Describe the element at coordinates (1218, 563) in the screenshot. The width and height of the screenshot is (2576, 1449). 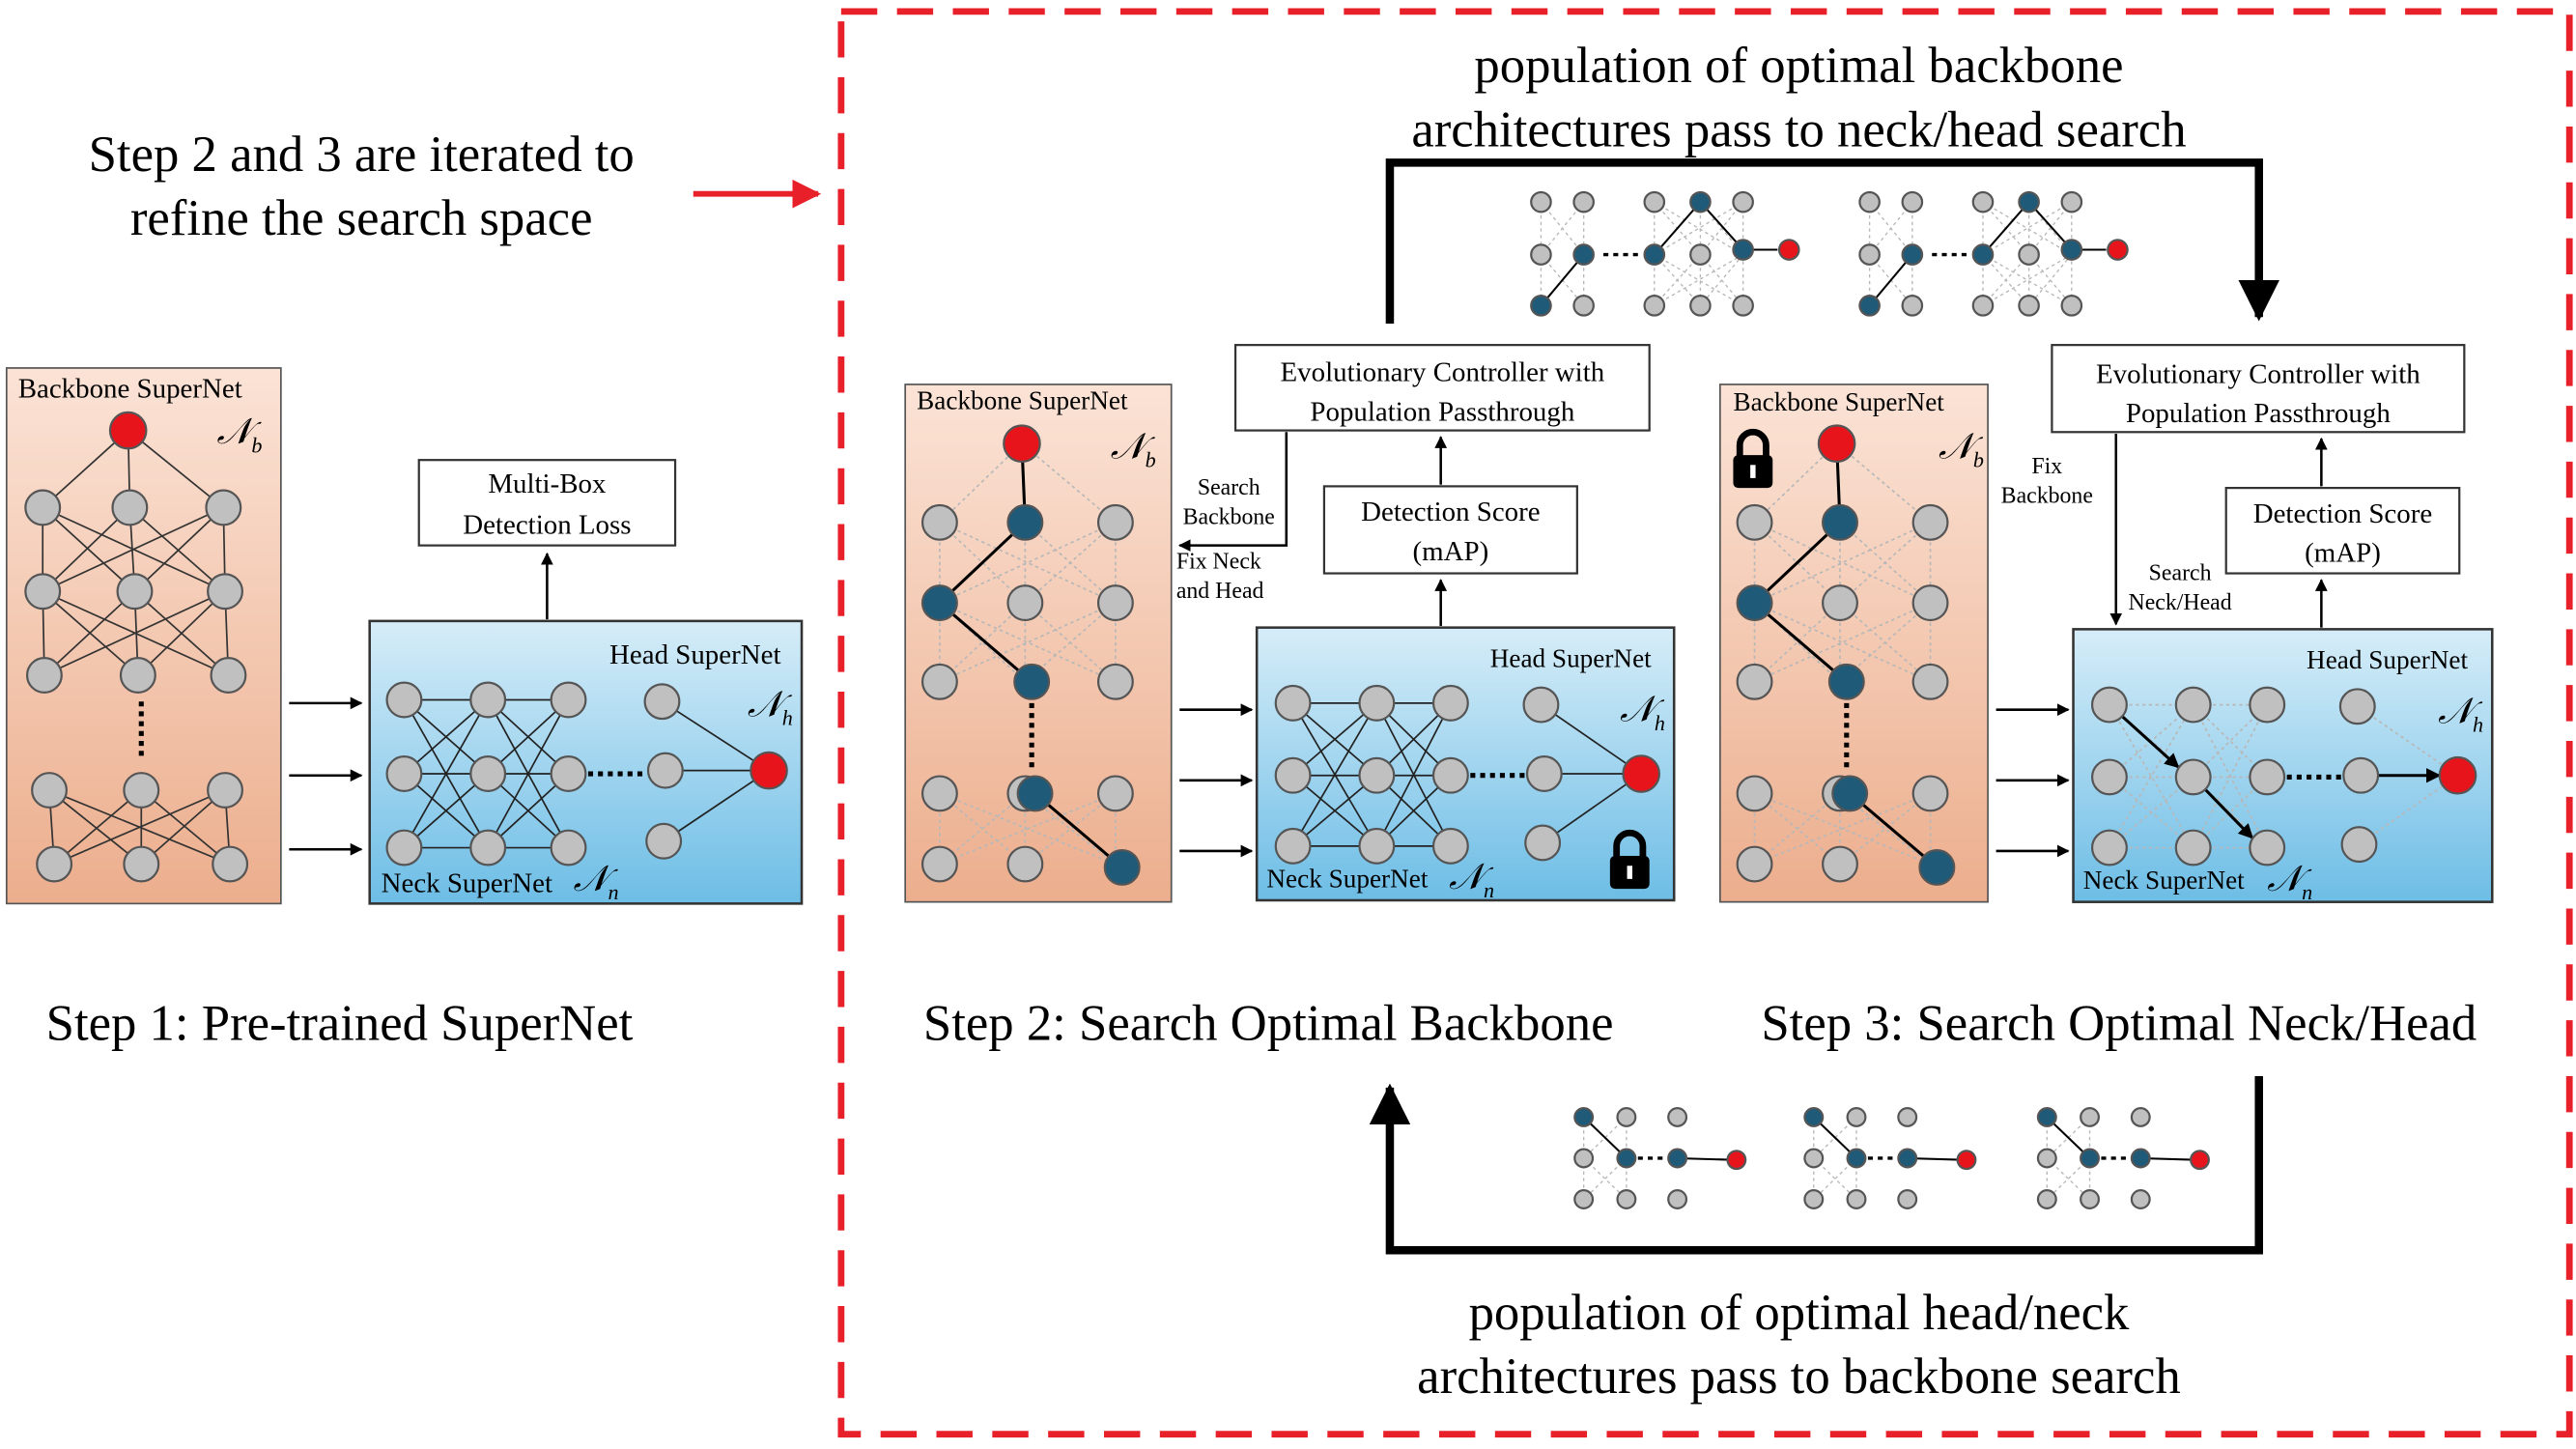
I see `step2-fix-line1: Fix Neck` at that location.